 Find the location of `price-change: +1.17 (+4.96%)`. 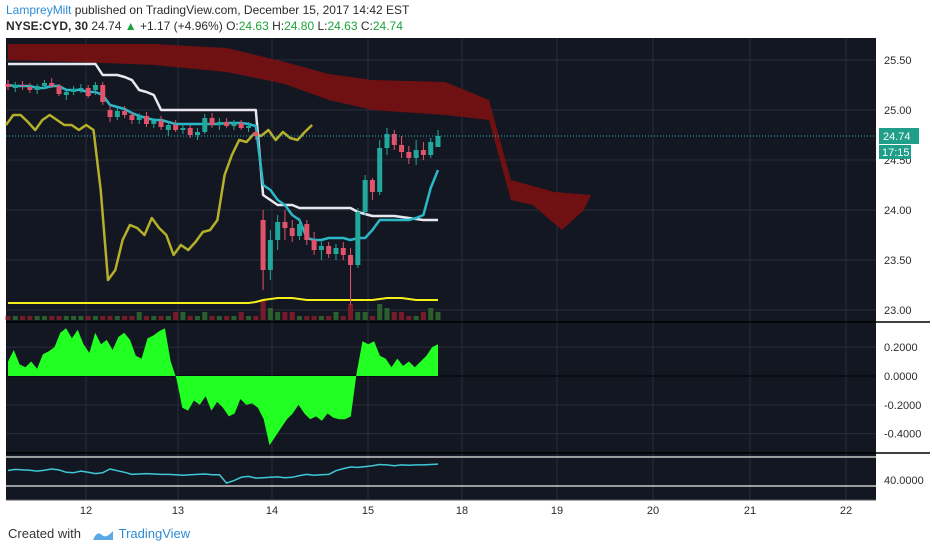

price-change: +1.17 (+4.96%) is located at coordinates (181, 26).